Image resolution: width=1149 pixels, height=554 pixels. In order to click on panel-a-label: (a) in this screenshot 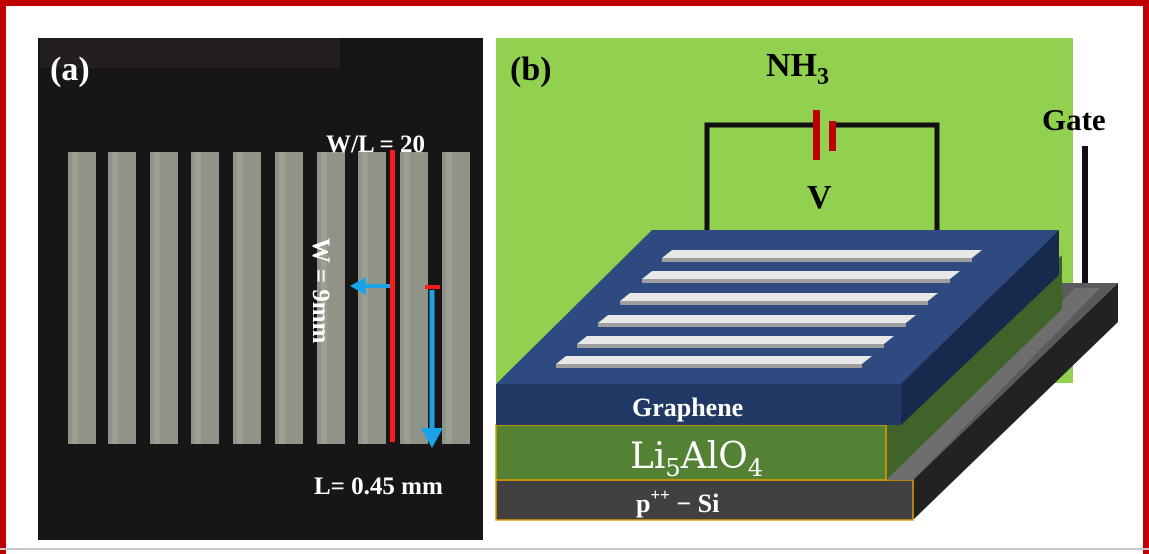, I will do `click(70, 69)`.